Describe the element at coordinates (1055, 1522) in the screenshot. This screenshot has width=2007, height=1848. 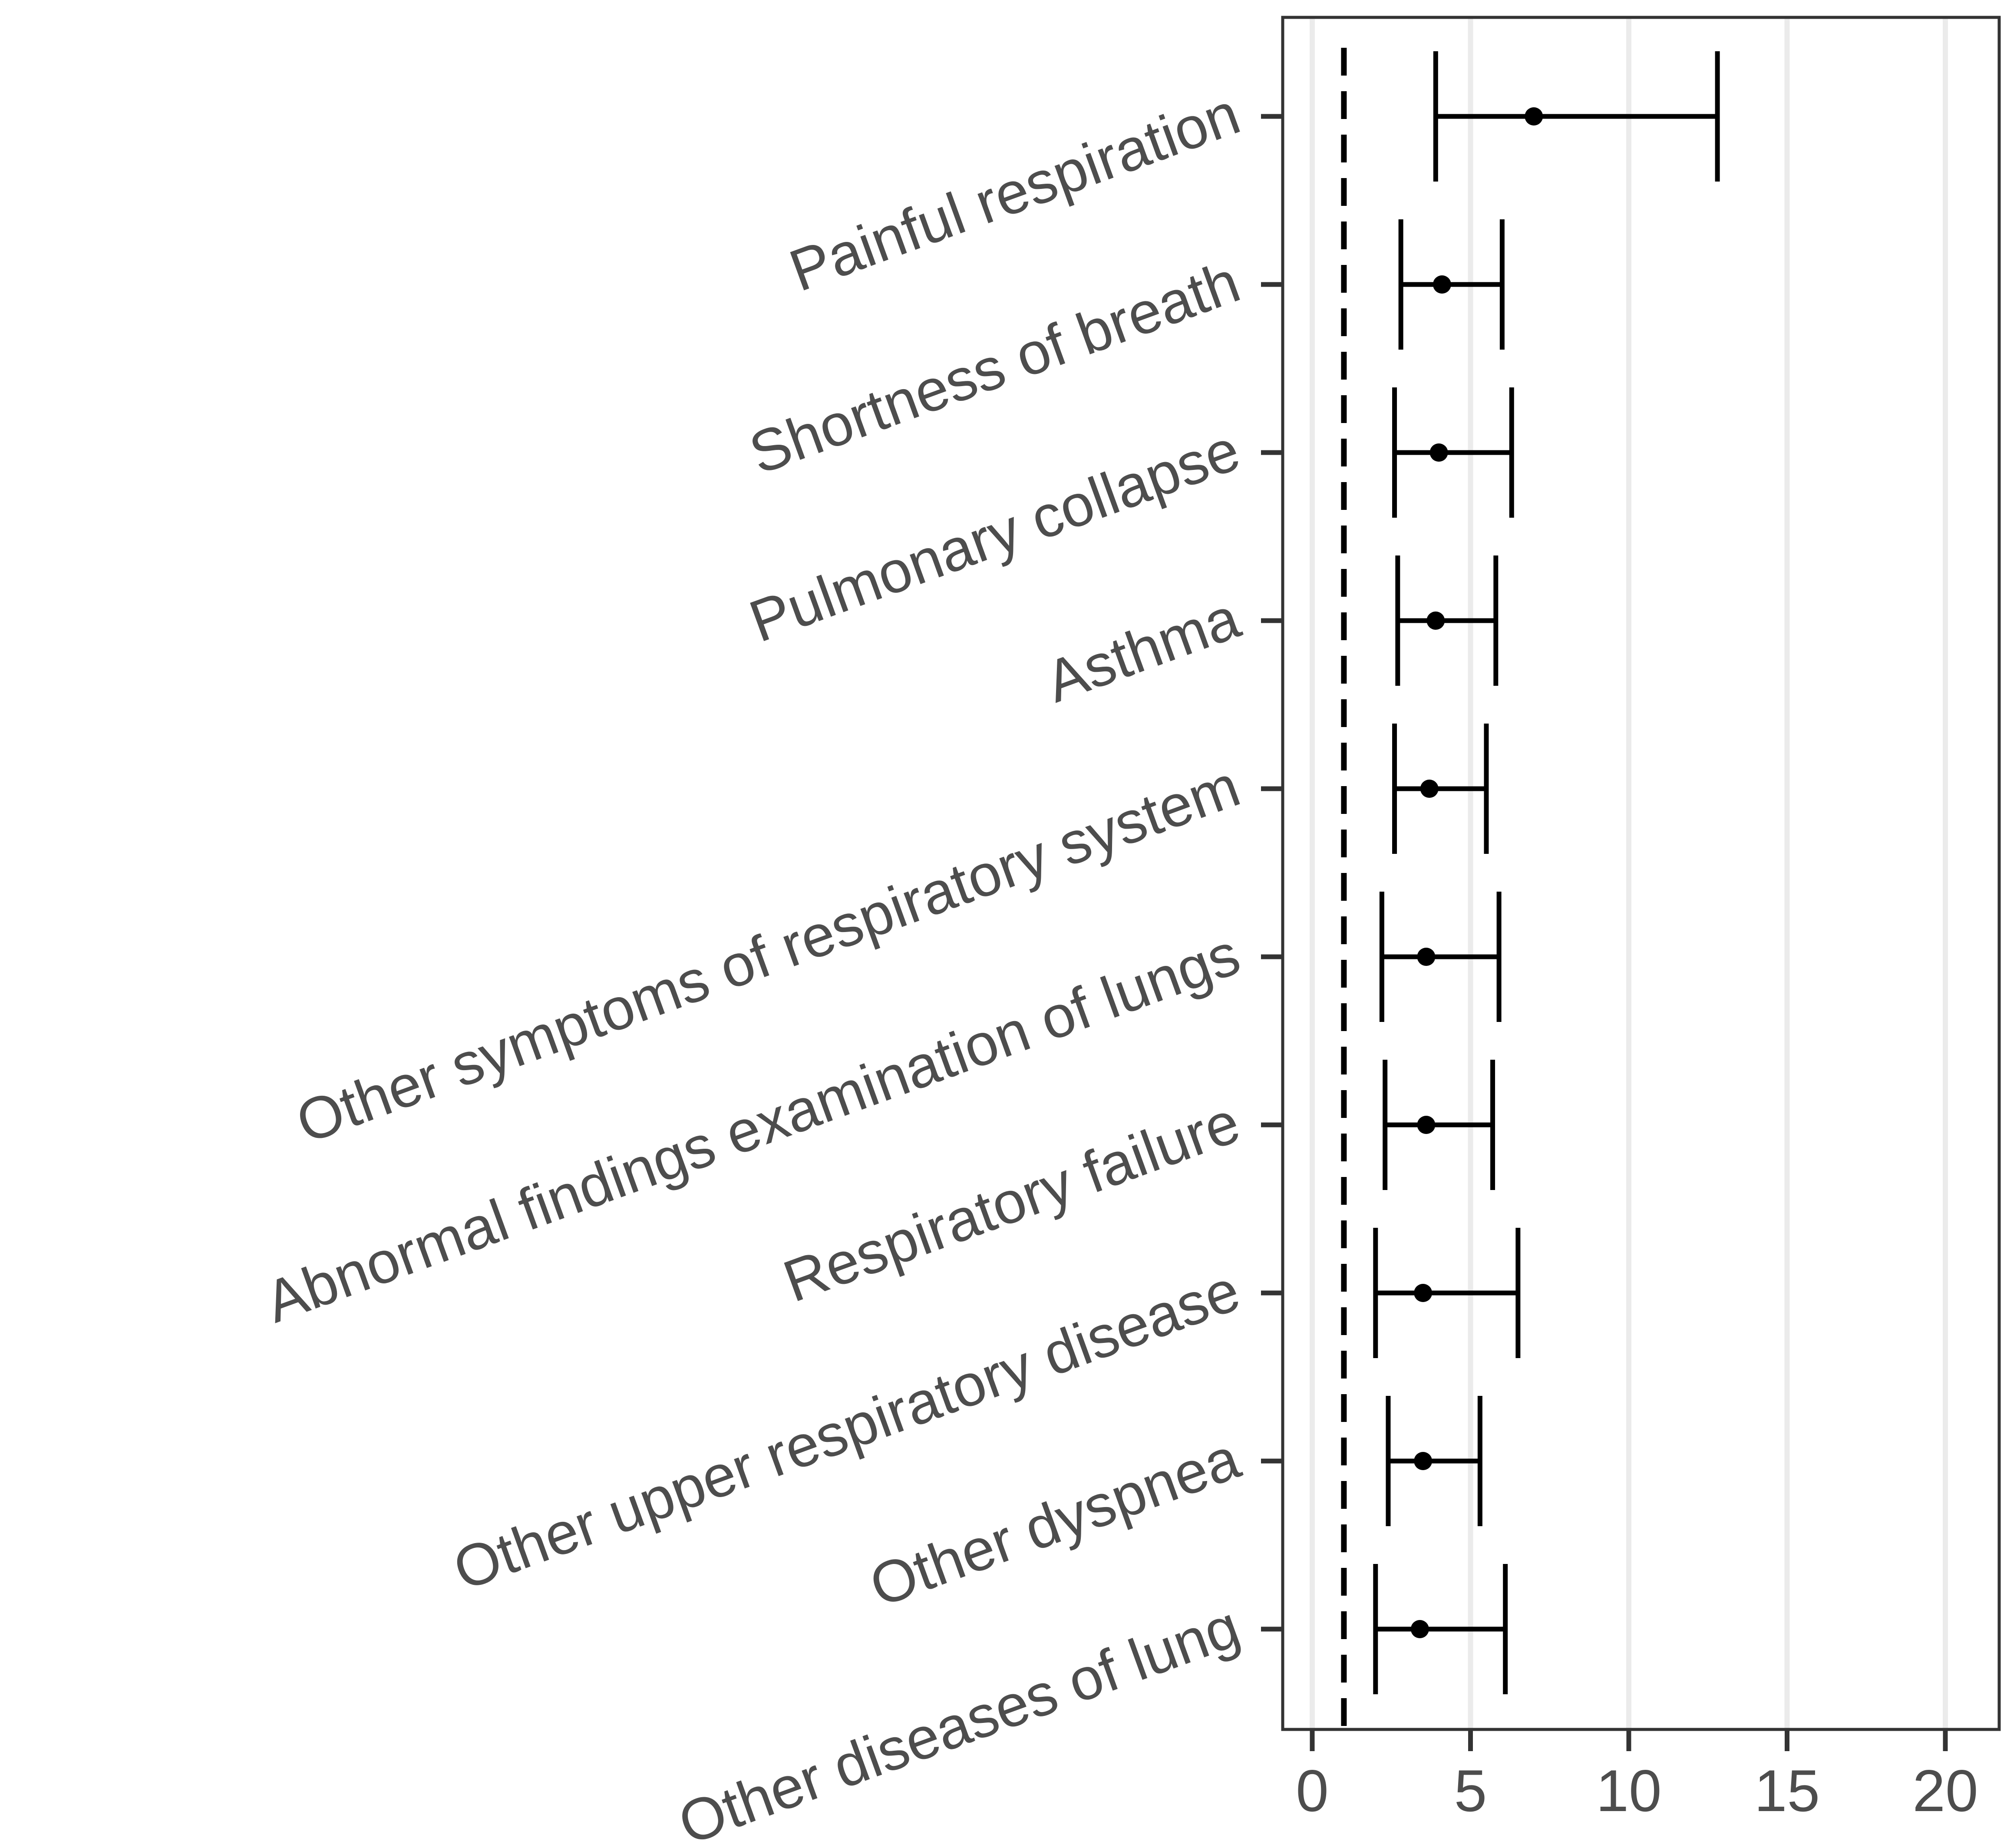
I see `y-tick-label-8: Other dyspnea` at that location.